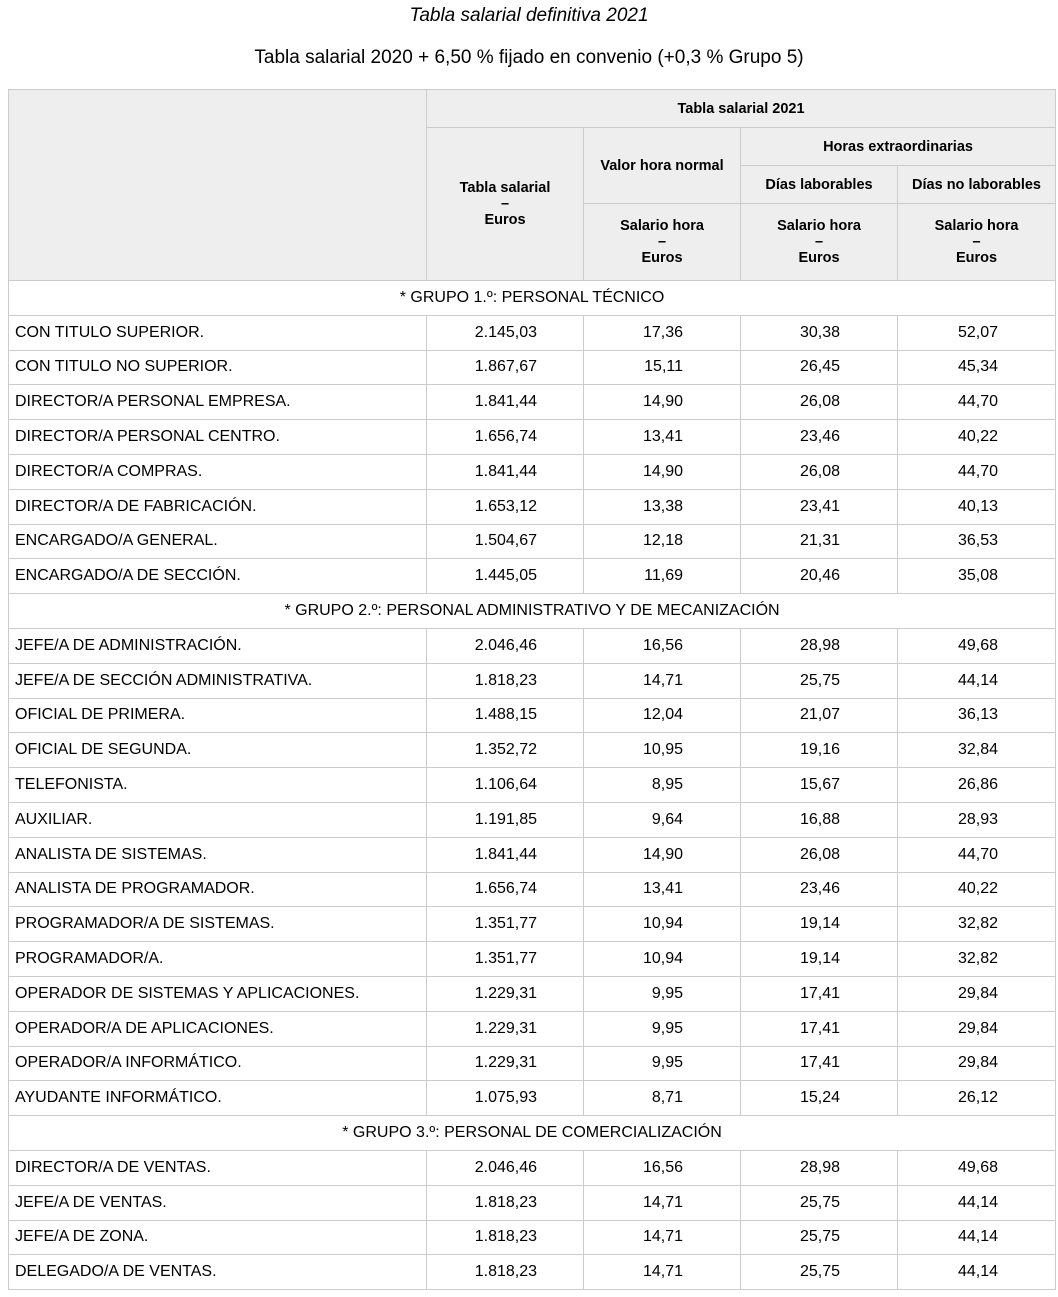 The height and width of the screenshot is (1297, 1058). Describe the element at coordinates (217, 680) in the screenshot. I see `category-cell: JEFE/A DE SECCIÓN ADMINISTRATIVA.` at that location.